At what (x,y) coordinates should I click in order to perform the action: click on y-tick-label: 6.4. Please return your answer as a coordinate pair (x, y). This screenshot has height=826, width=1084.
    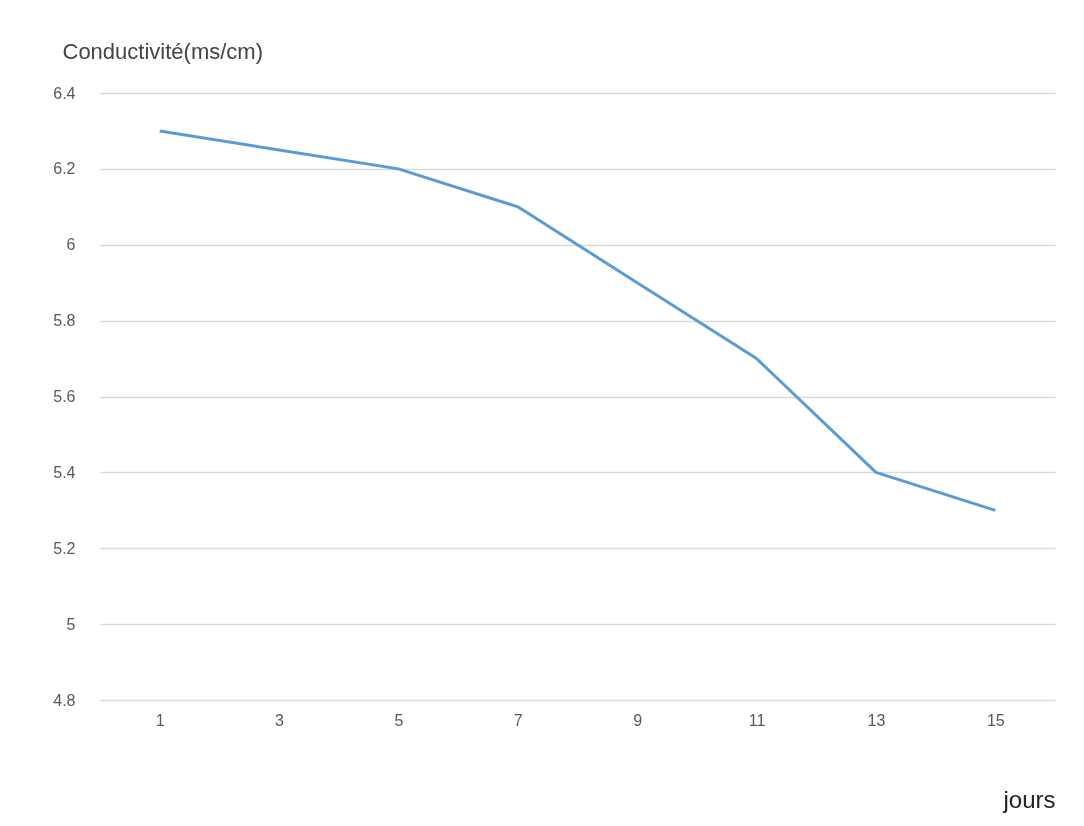
    Looking at the image, I should click on (64, 93).